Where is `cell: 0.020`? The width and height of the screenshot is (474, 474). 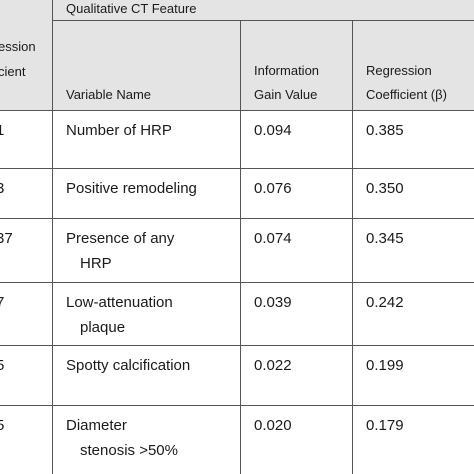
cell: 0.020 is located at coordinates (273, 425).